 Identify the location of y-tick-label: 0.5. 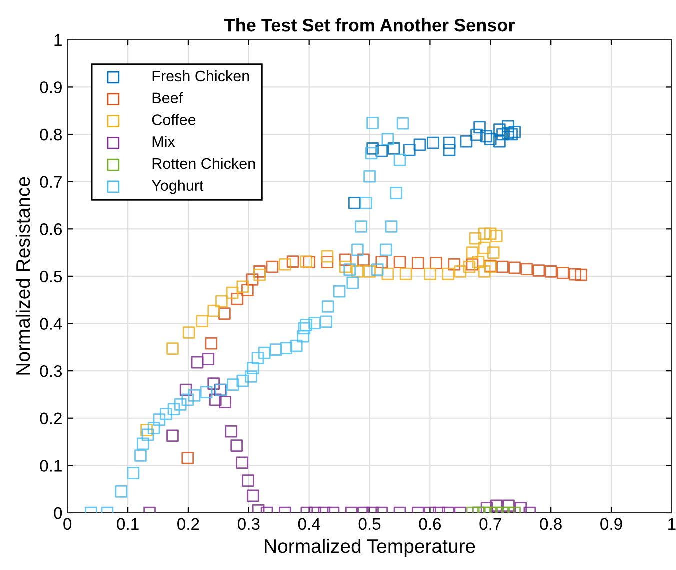
(51, 276).